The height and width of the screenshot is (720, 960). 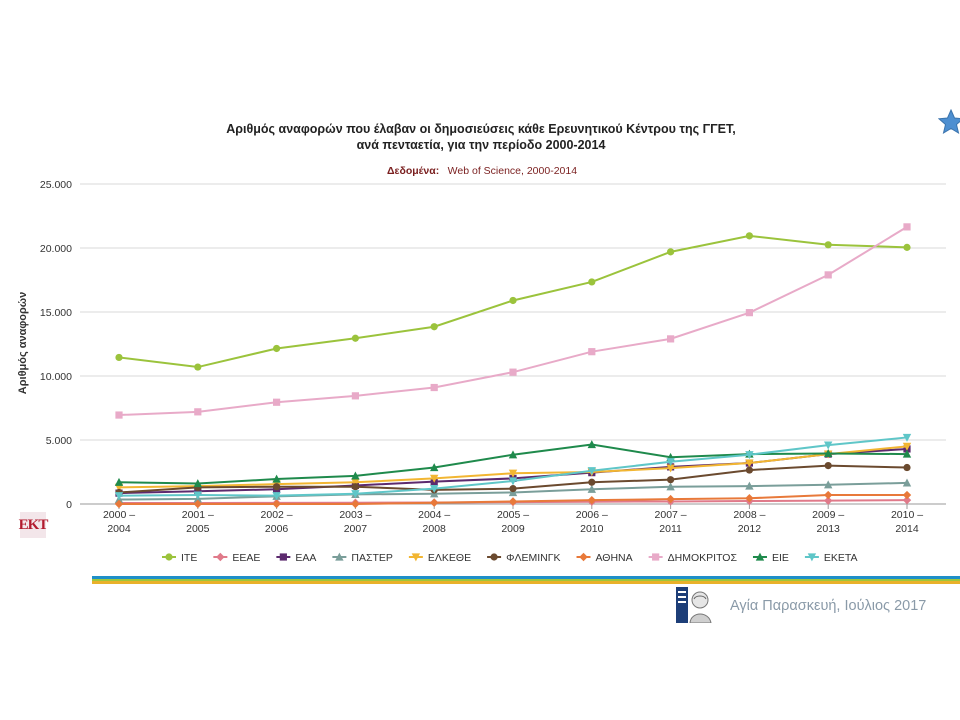 I want to click on footer-caption: Αγία Παρασκευή, Ιούλιος 2017, so click(x=828, y=606).